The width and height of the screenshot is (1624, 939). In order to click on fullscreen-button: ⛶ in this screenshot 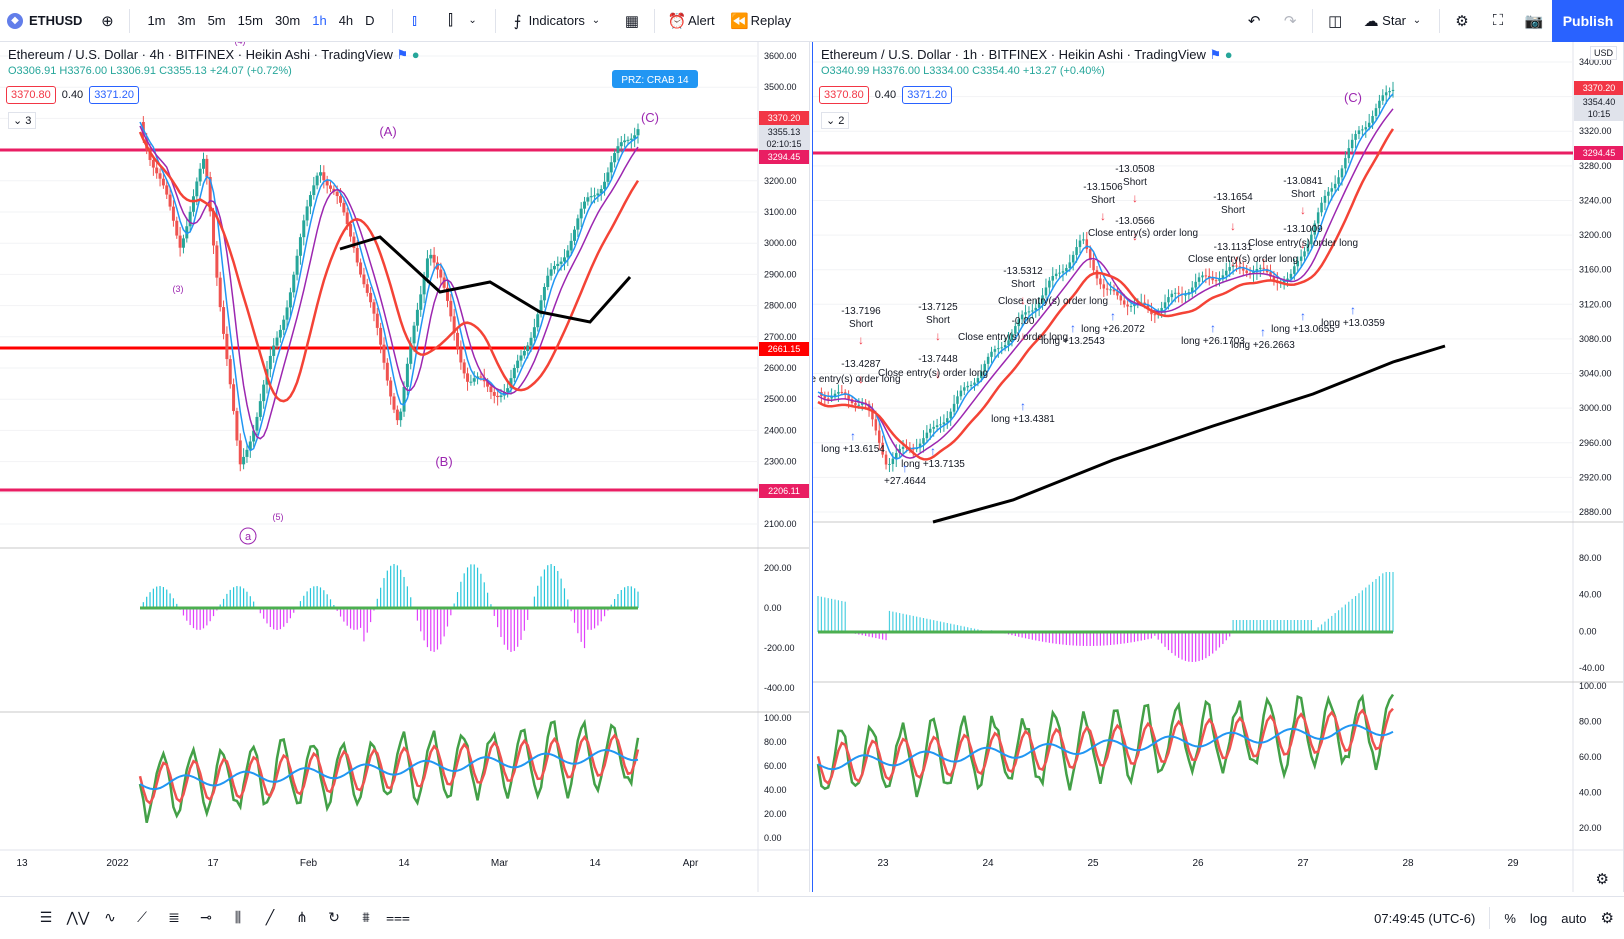, I will do `click(1498, 21)`.